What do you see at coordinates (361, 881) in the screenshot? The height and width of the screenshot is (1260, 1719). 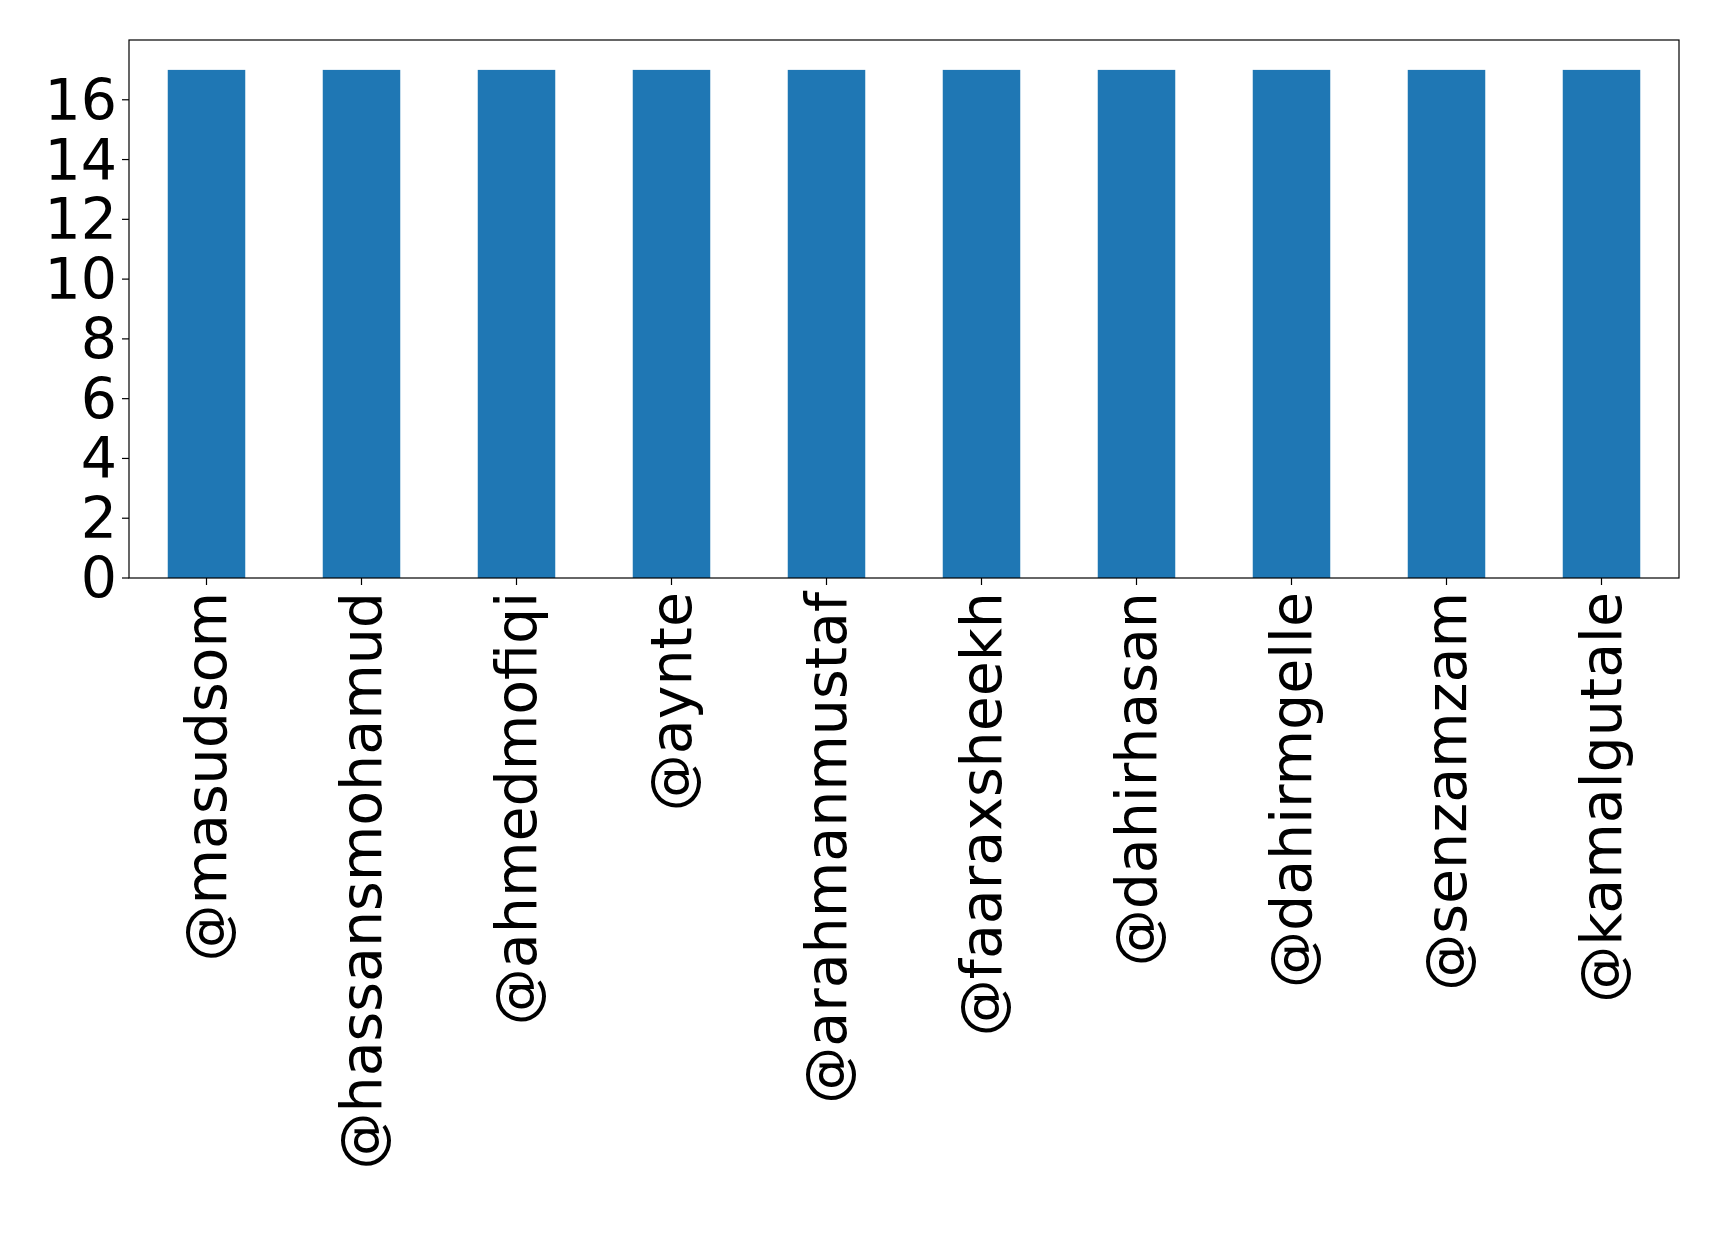 I see `x-tick-label: @hassansmohamud` at bounding box center [361, 881].